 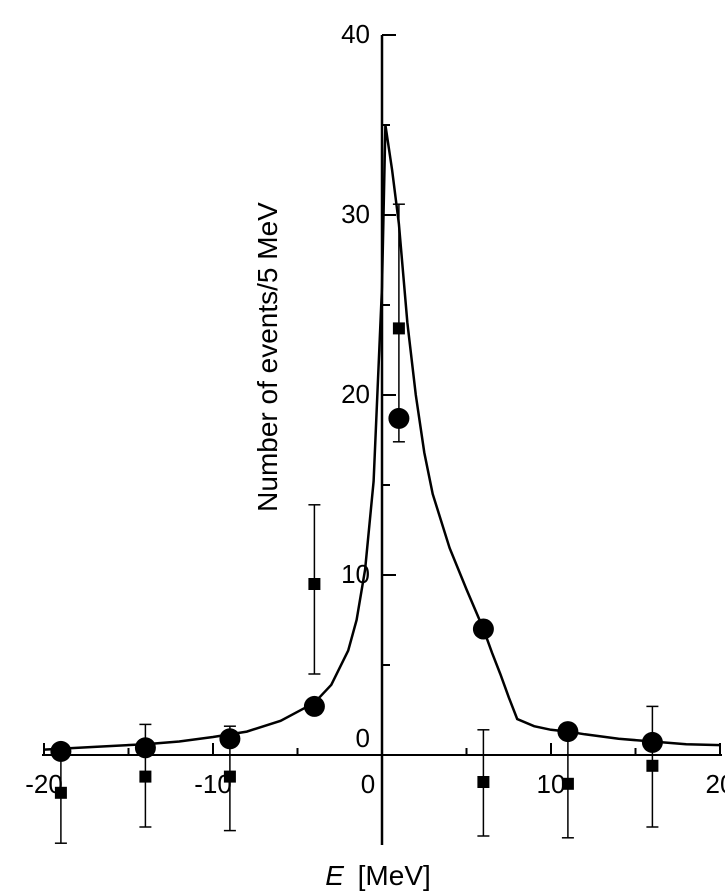 I want to click on x-tick-label: 0, so click(x=368, y=784).